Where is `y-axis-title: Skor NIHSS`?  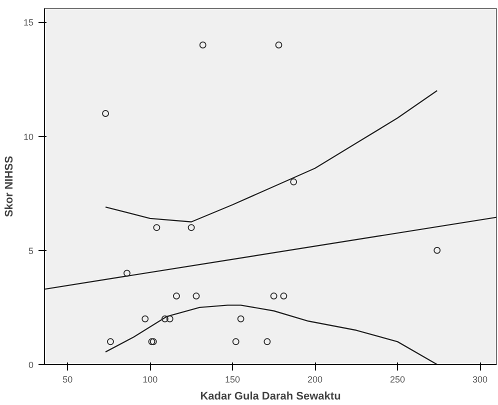
y-axis-title: Skor NIHSS is located at coordinates (9, 187).